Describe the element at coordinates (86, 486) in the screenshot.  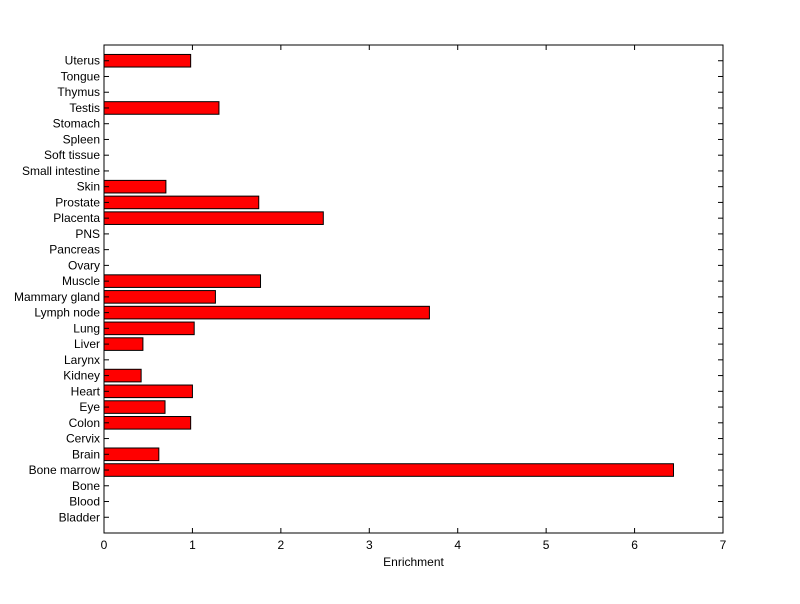
I see `category-label: Bone` at that location.